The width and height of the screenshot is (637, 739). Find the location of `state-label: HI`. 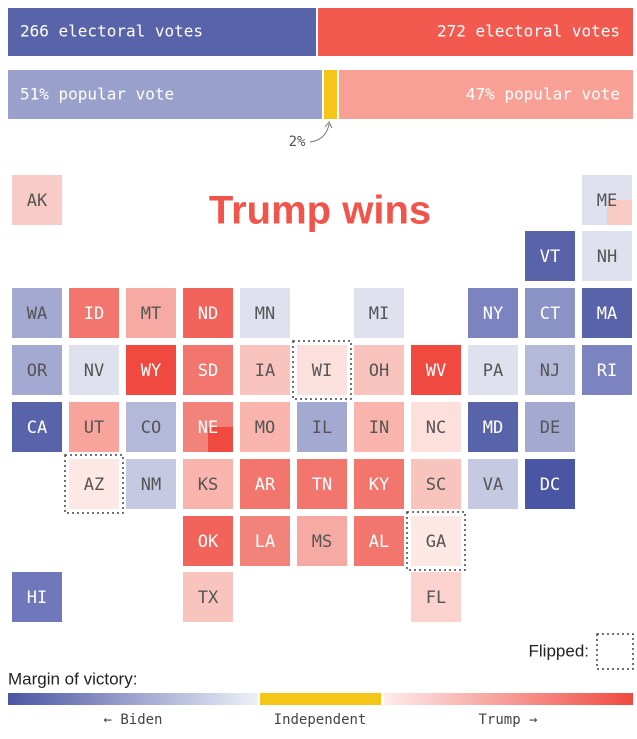

state-label: HI is located at coordinates (37, 598).